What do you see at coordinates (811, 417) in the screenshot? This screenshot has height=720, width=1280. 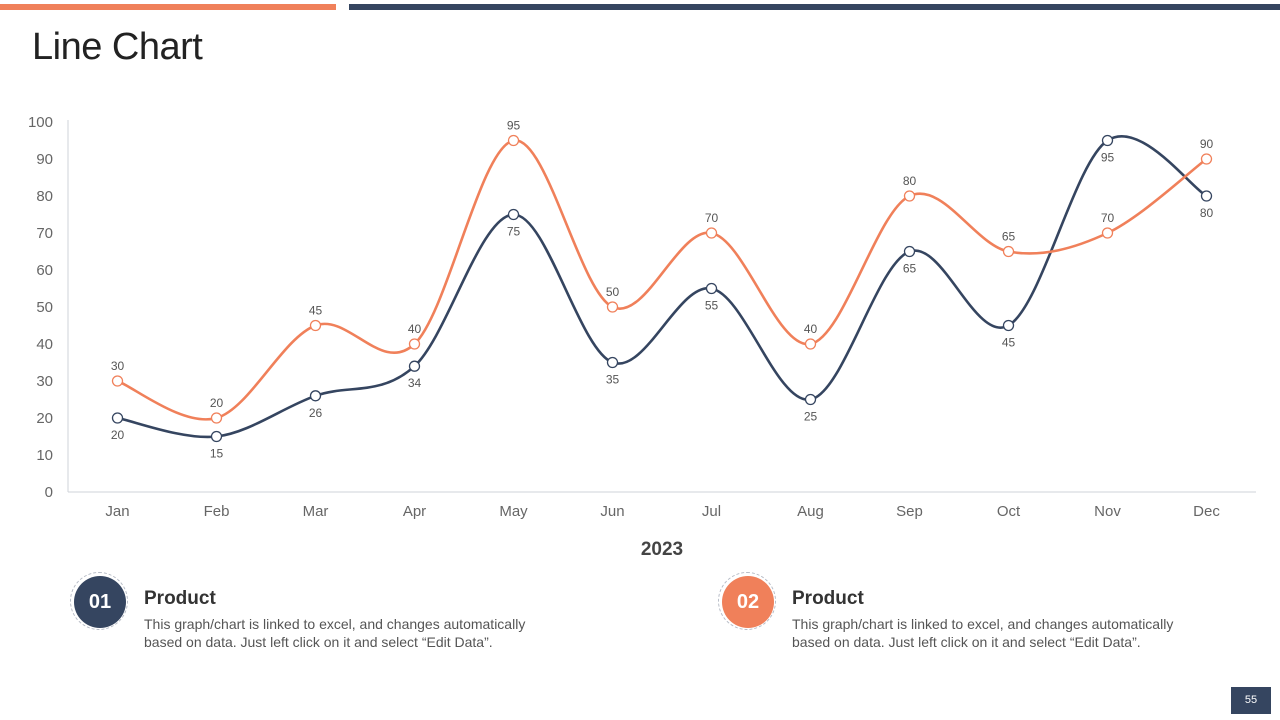 I see `data-label: 25` at bounding box center [811, 417].